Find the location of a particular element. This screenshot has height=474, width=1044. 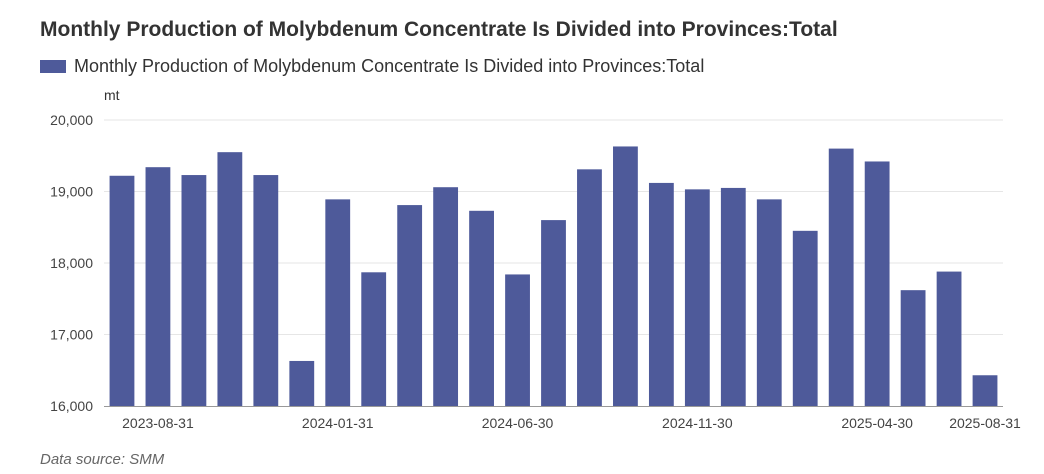

x-tick-label: 2025-08-31 is located at coordinates (985, 423).